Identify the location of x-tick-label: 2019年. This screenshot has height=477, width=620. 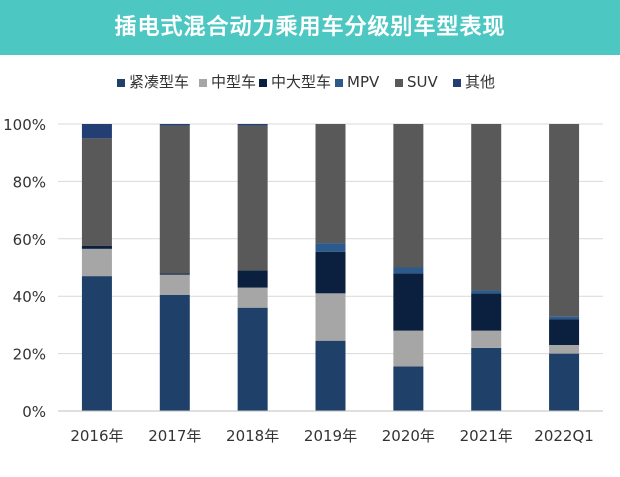
(330, 436).